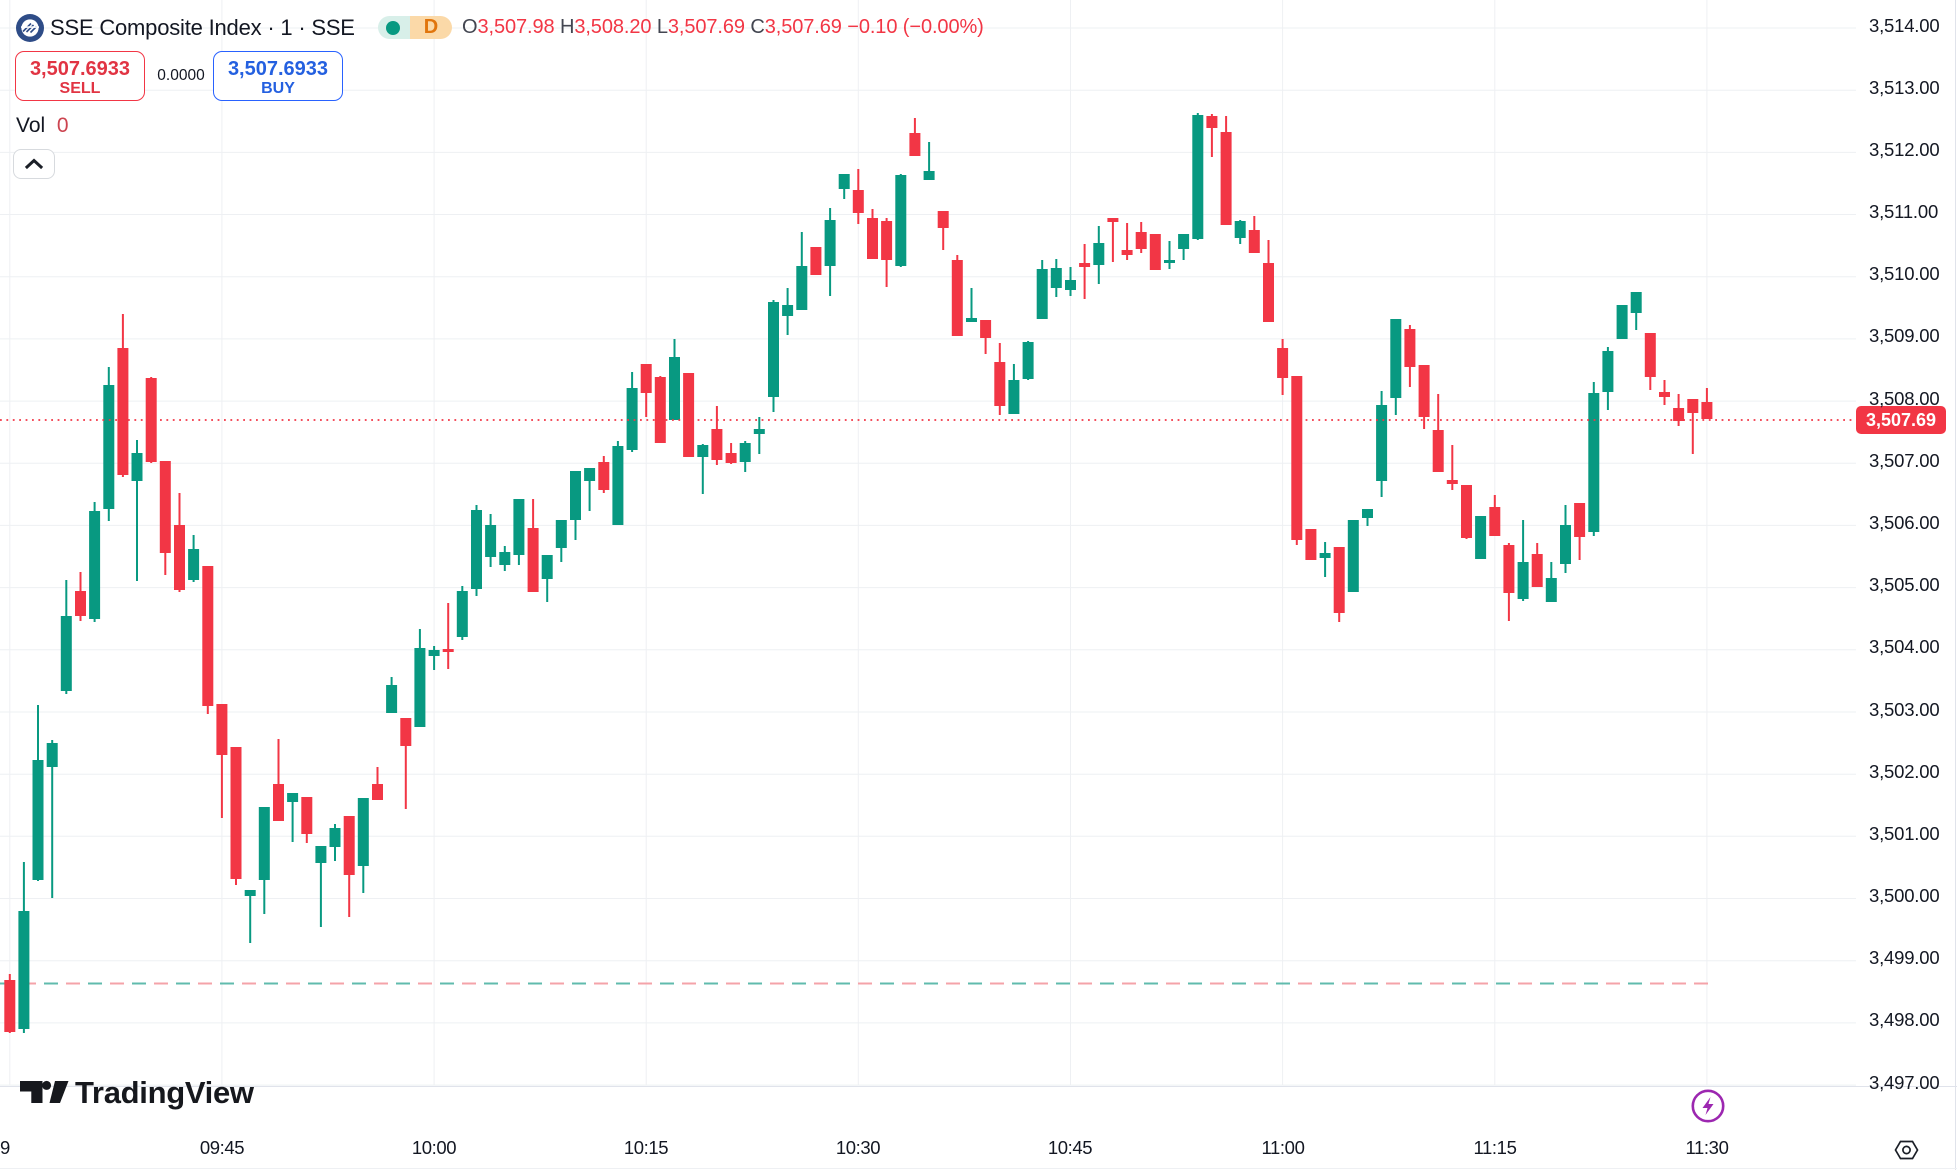 Image resolution: width=1957 pixels, height=1170 pixels. I want to click on svg-text: TradingView, so click(165, 1095).